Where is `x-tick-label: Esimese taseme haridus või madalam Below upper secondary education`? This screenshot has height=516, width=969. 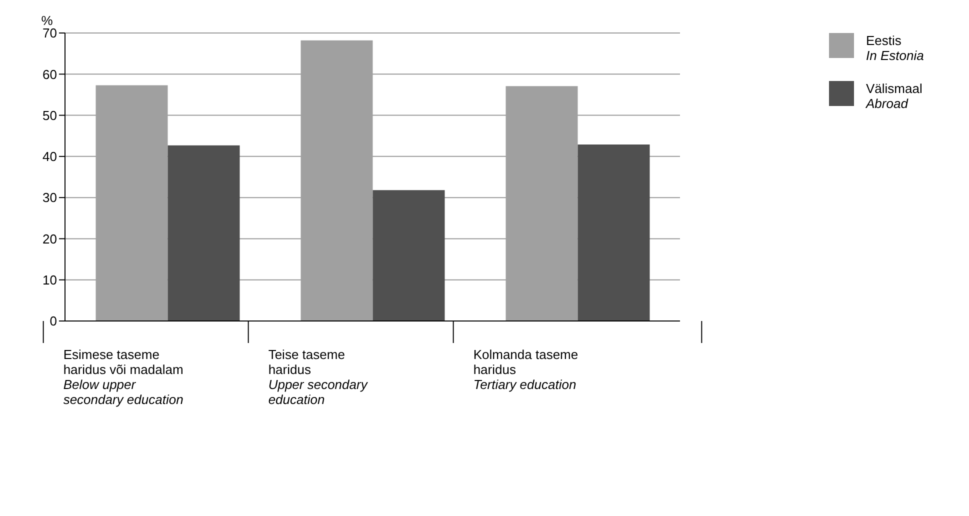
x-tick-label: Esimese taseme haridus või madalam Below upper secondary education is located at coordinates (123, 377).